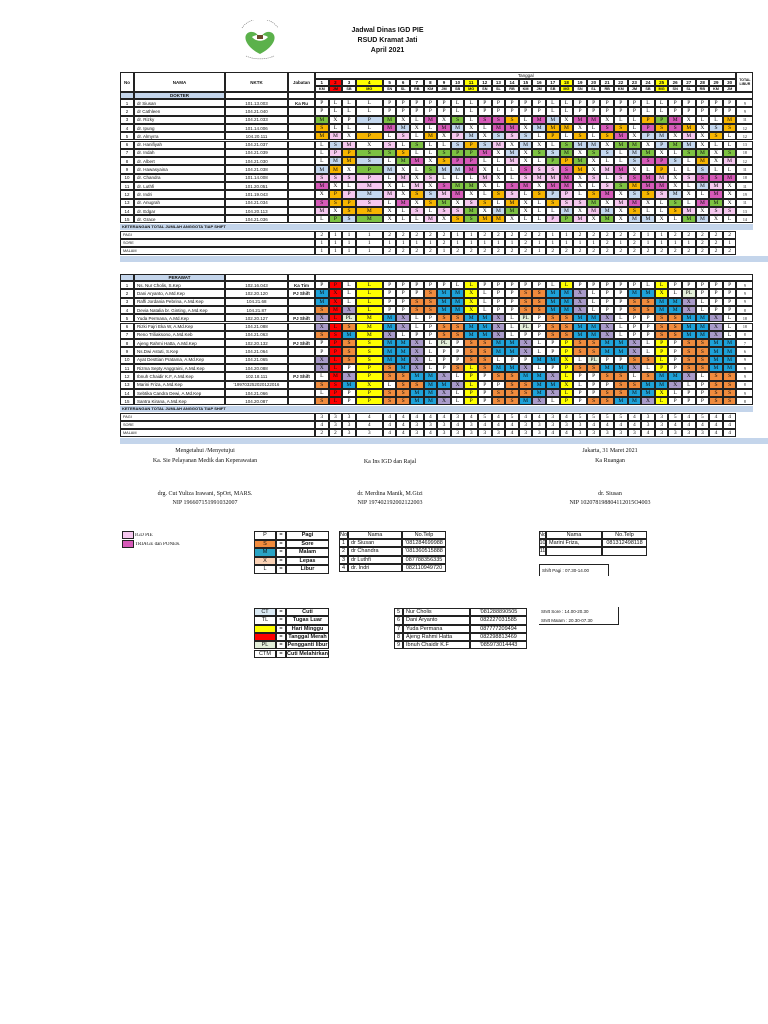 Image resolution: width=768 pixels, height=1024 pixels. What do you see at coordinates (534, 95) in the screenshot?
I see `section-header-spacer` at bounding box center [534, 95].